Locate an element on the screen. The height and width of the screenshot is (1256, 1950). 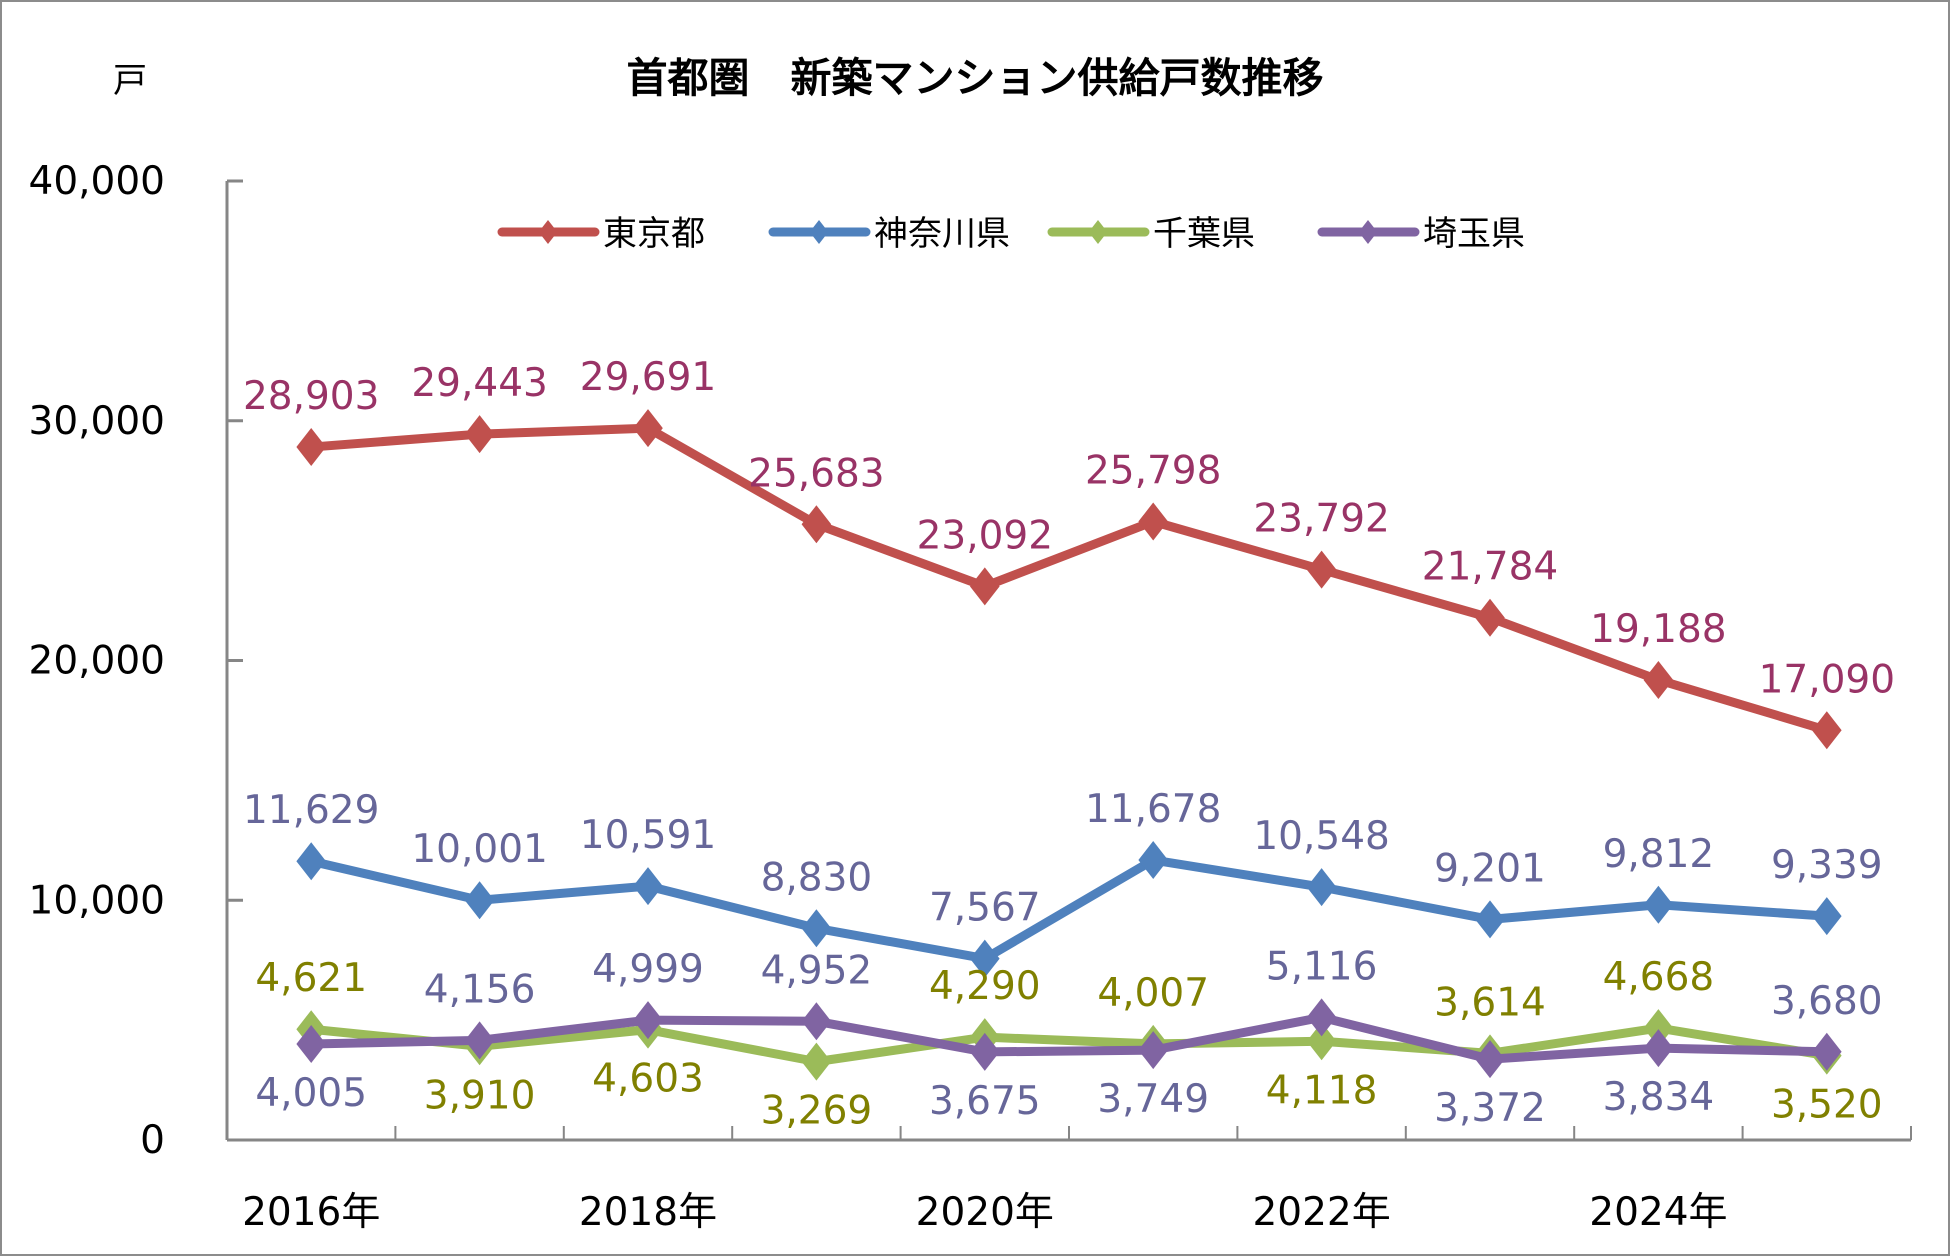
data-label: 9,339 is located at coordinates (1827, 865).